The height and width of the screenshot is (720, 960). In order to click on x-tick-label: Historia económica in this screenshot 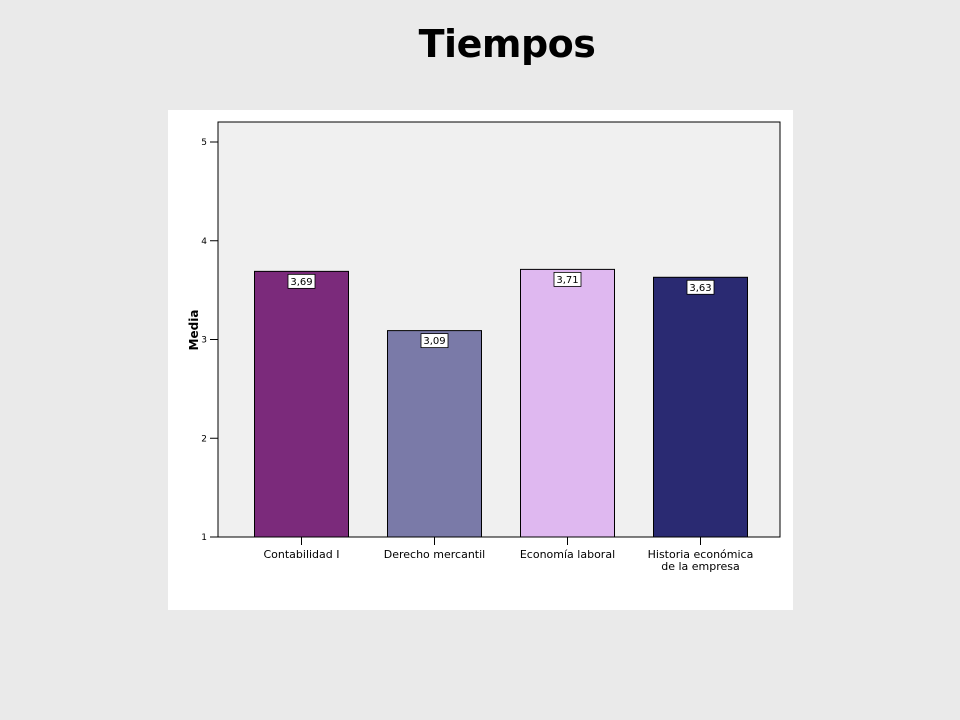, I will do `click(701, 554)`.